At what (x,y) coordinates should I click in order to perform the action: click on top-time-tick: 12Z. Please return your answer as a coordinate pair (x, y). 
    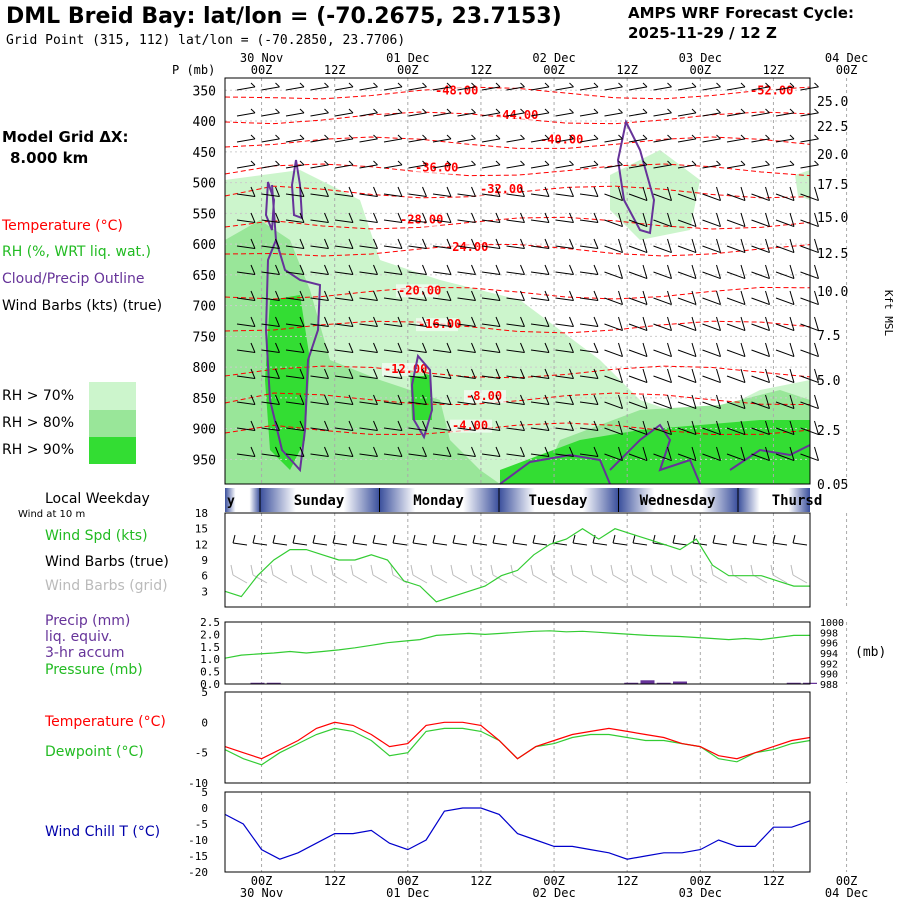
    Looking at the image, I should click on (335, 70).